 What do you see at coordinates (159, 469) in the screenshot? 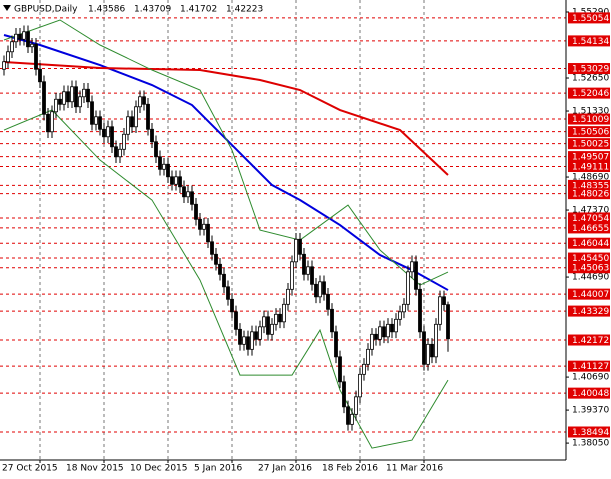
I see `x-tick-label: 10 Dec 2015` at bounding box center [159, 469].